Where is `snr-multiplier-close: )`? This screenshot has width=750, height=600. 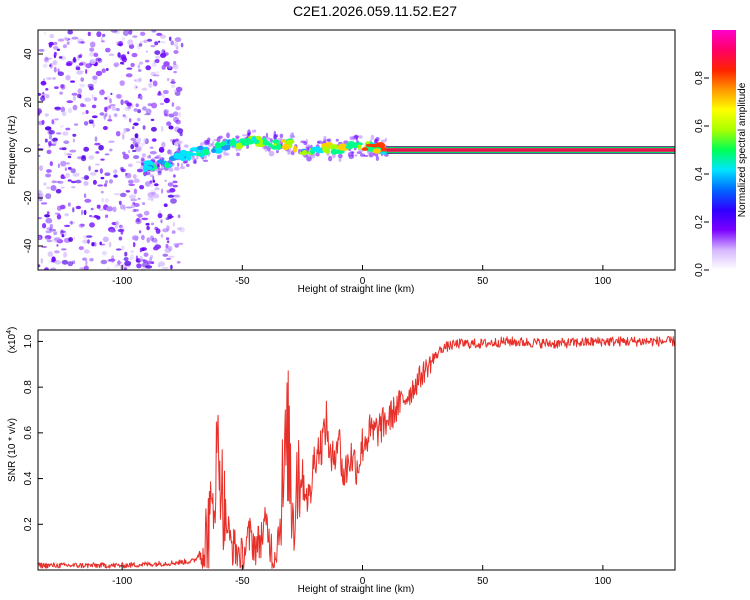 snr-multiplier-close: ) is located at coordinates (12, 328).